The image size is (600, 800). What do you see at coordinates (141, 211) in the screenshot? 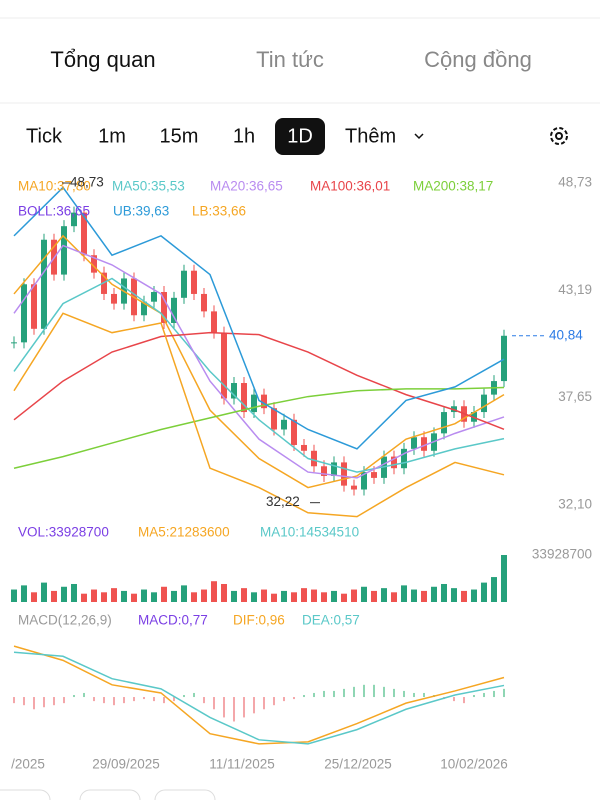
I see `legend: UB:39,63` at bounding box center [141, 211].